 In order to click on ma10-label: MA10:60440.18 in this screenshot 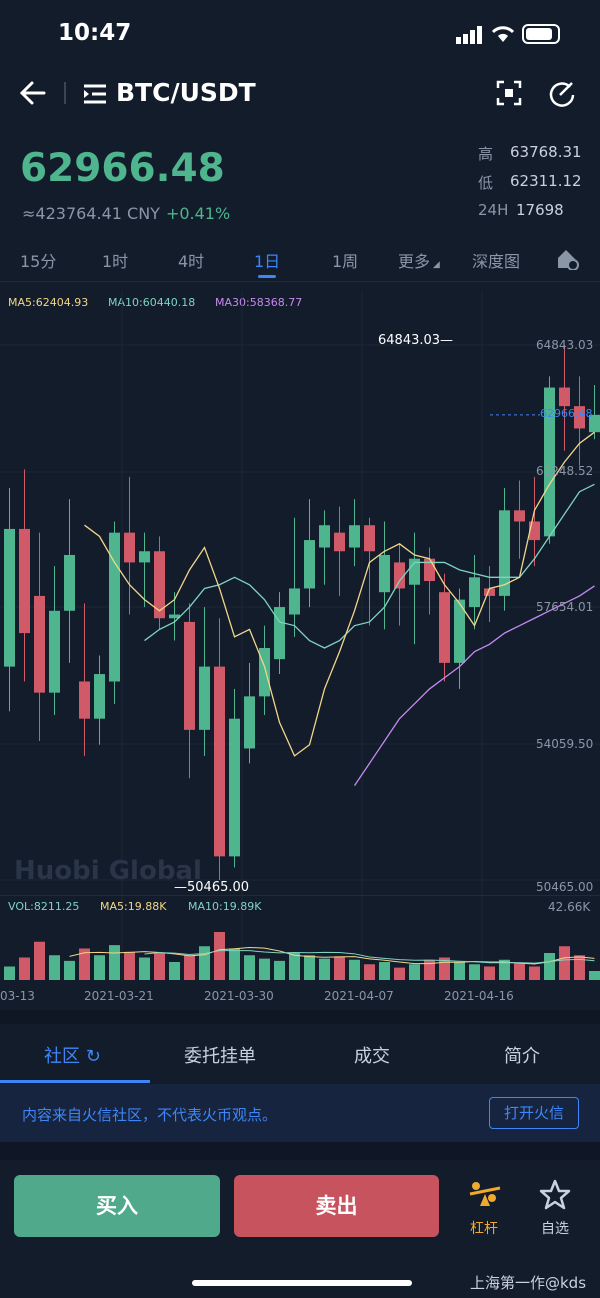, I will do `click(152, 302)`.